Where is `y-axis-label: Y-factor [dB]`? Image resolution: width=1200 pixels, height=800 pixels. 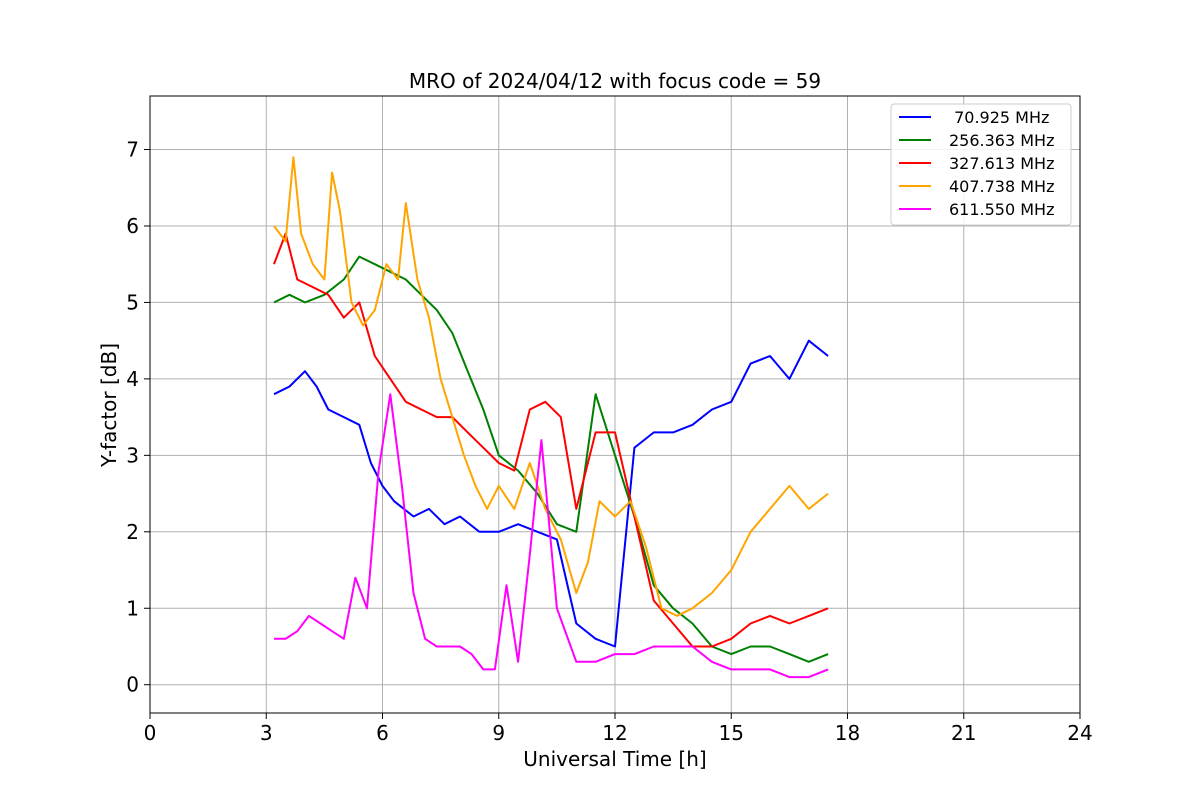
y-axis-label: Y-factor [dB] is located at coordinates (109, 405).